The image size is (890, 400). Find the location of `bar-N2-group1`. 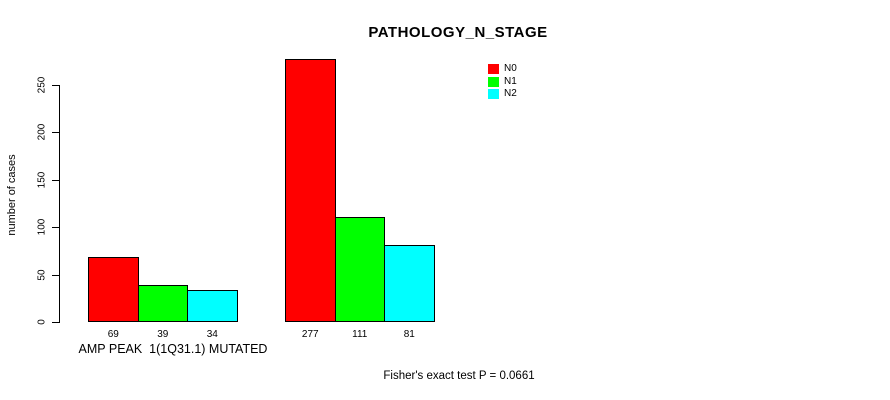

bar-N2-group1 is located at coordinates (212, 305).